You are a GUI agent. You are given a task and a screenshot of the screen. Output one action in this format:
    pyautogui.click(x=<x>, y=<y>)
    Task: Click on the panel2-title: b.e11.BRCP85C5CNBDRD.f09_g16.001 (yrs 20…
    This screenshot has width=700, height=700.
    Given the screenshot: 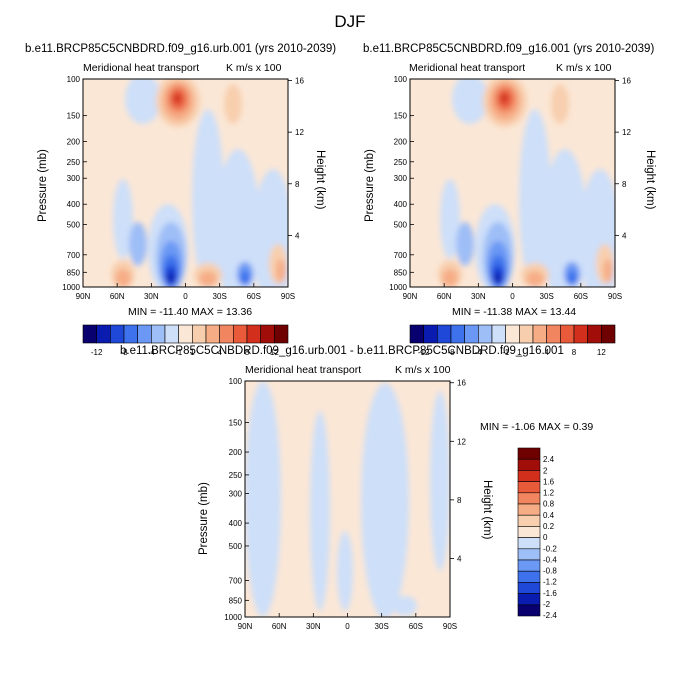 What is the action you would take?
    pyautogui.click(x=509, y=49)
    